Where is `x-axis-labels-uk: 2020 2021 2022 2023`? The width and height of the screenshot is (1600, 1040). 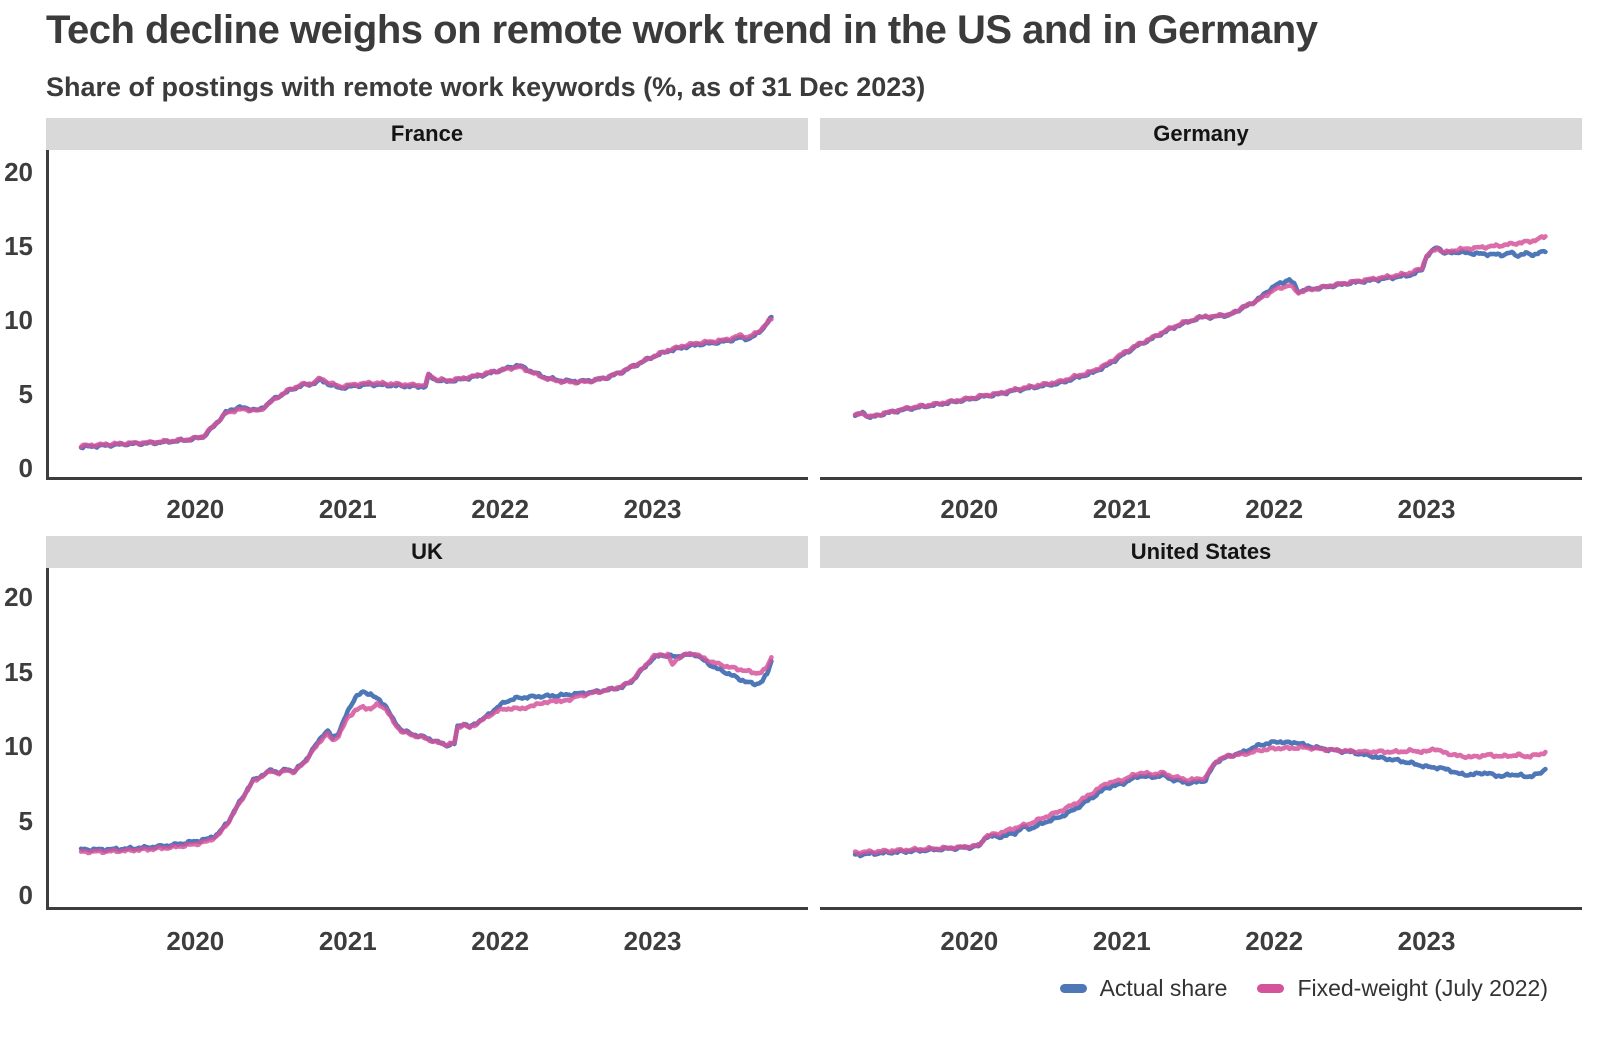
x-axis-labels-uk: 2020 2021 2022 2023 is located at coordinates (427, 936).